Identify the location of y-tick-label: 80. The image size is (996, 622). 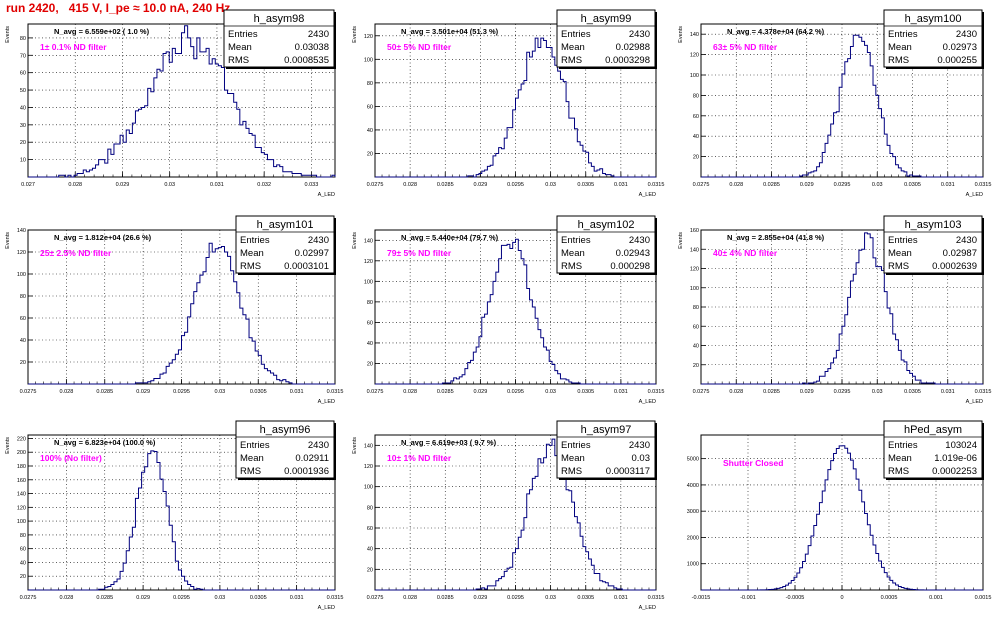
(23, 39).